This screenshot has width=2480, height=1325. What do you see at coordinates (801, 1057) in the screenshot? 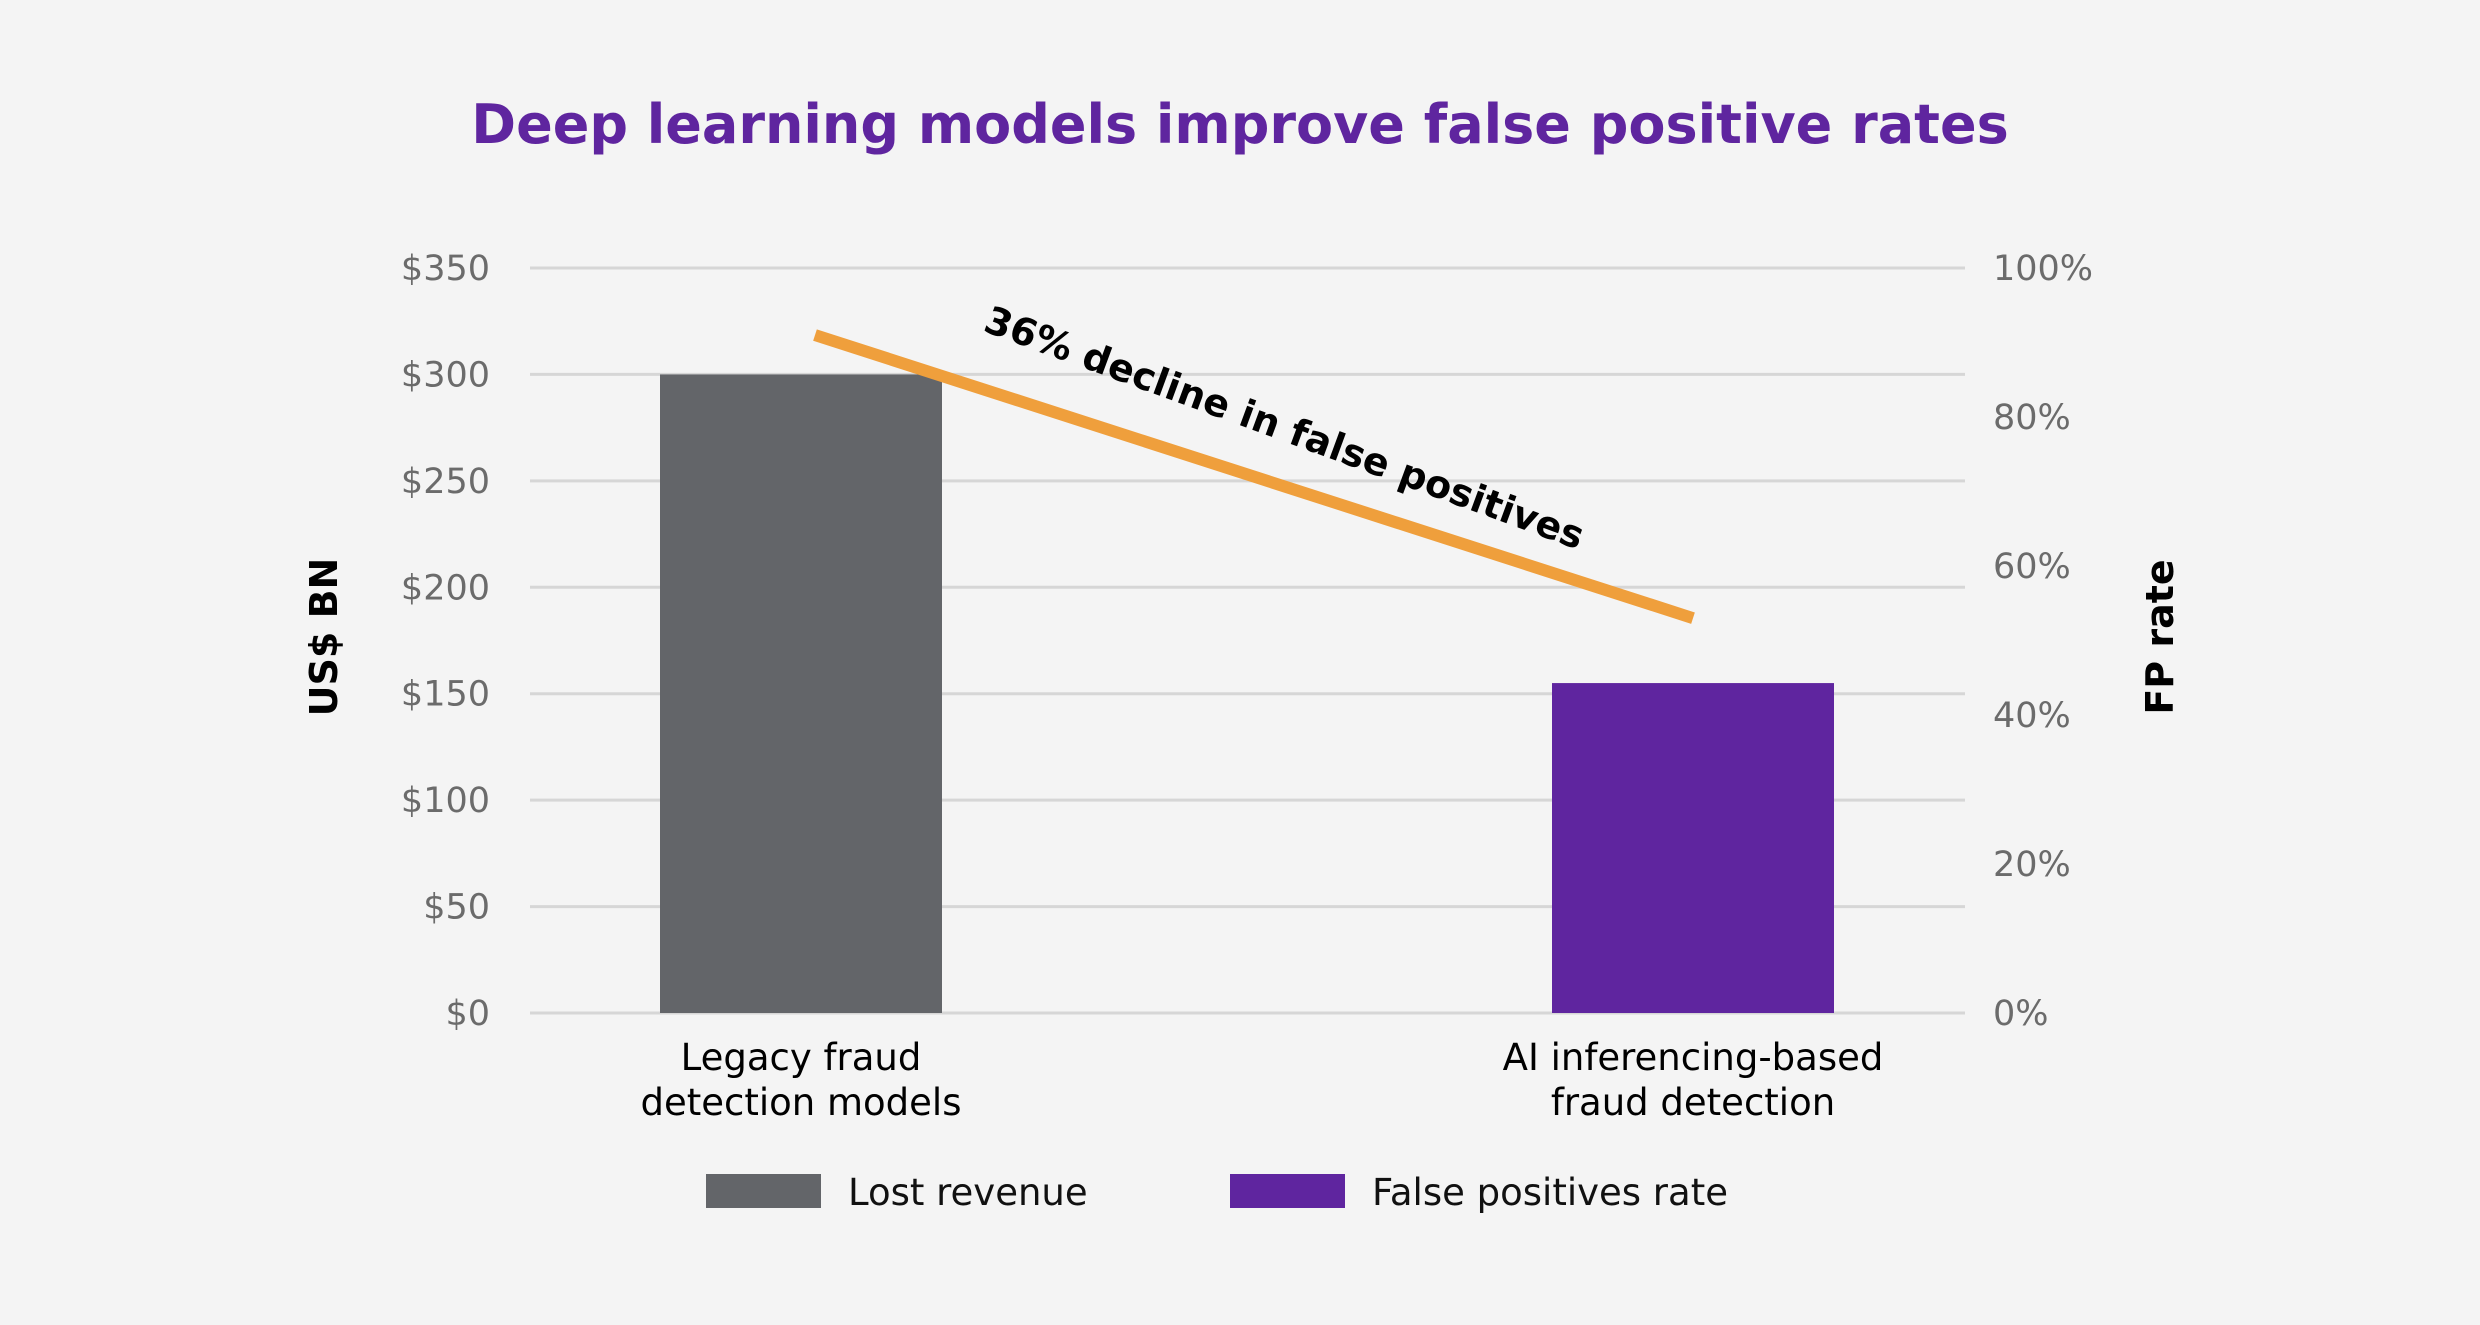
I see `category-label: Legacy fraud` at bounding box center [801, 1057].